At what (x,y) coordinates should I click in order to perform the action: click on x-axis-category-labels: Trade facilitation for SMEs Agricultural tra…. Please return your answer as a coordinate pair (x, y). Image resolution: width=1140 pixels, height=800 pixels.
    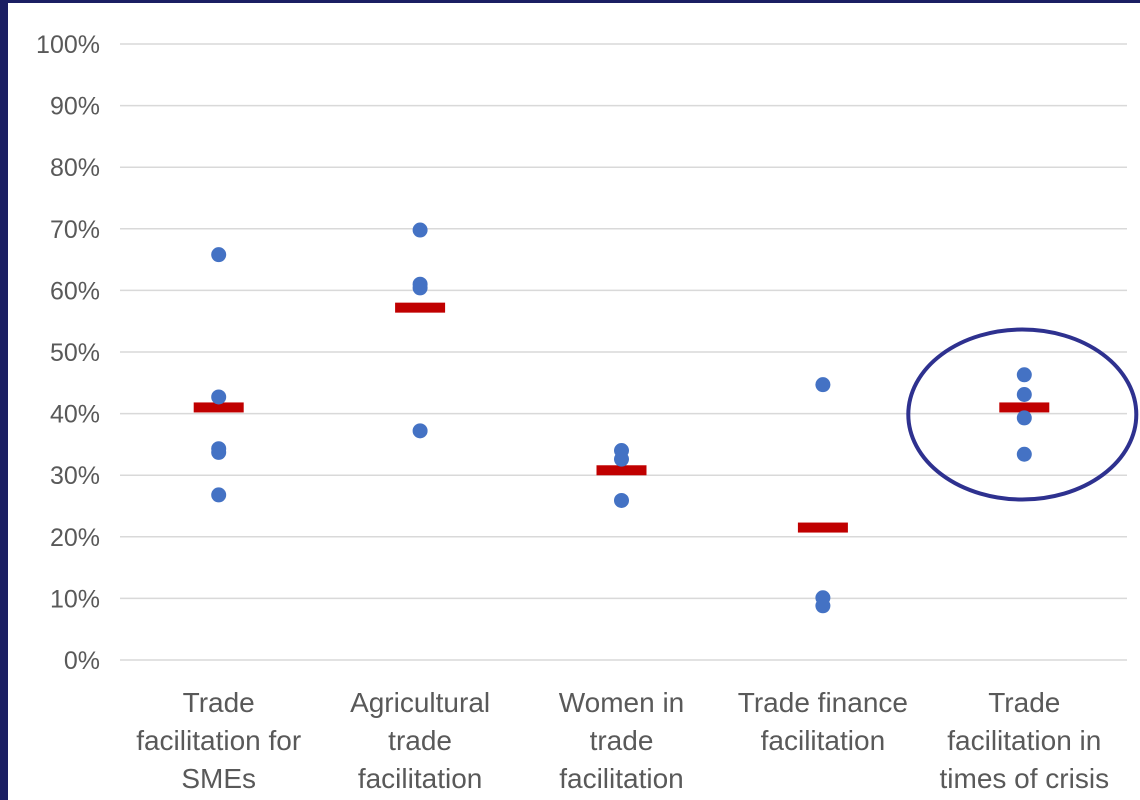
    Looking at the image, I should click on (622, 740).